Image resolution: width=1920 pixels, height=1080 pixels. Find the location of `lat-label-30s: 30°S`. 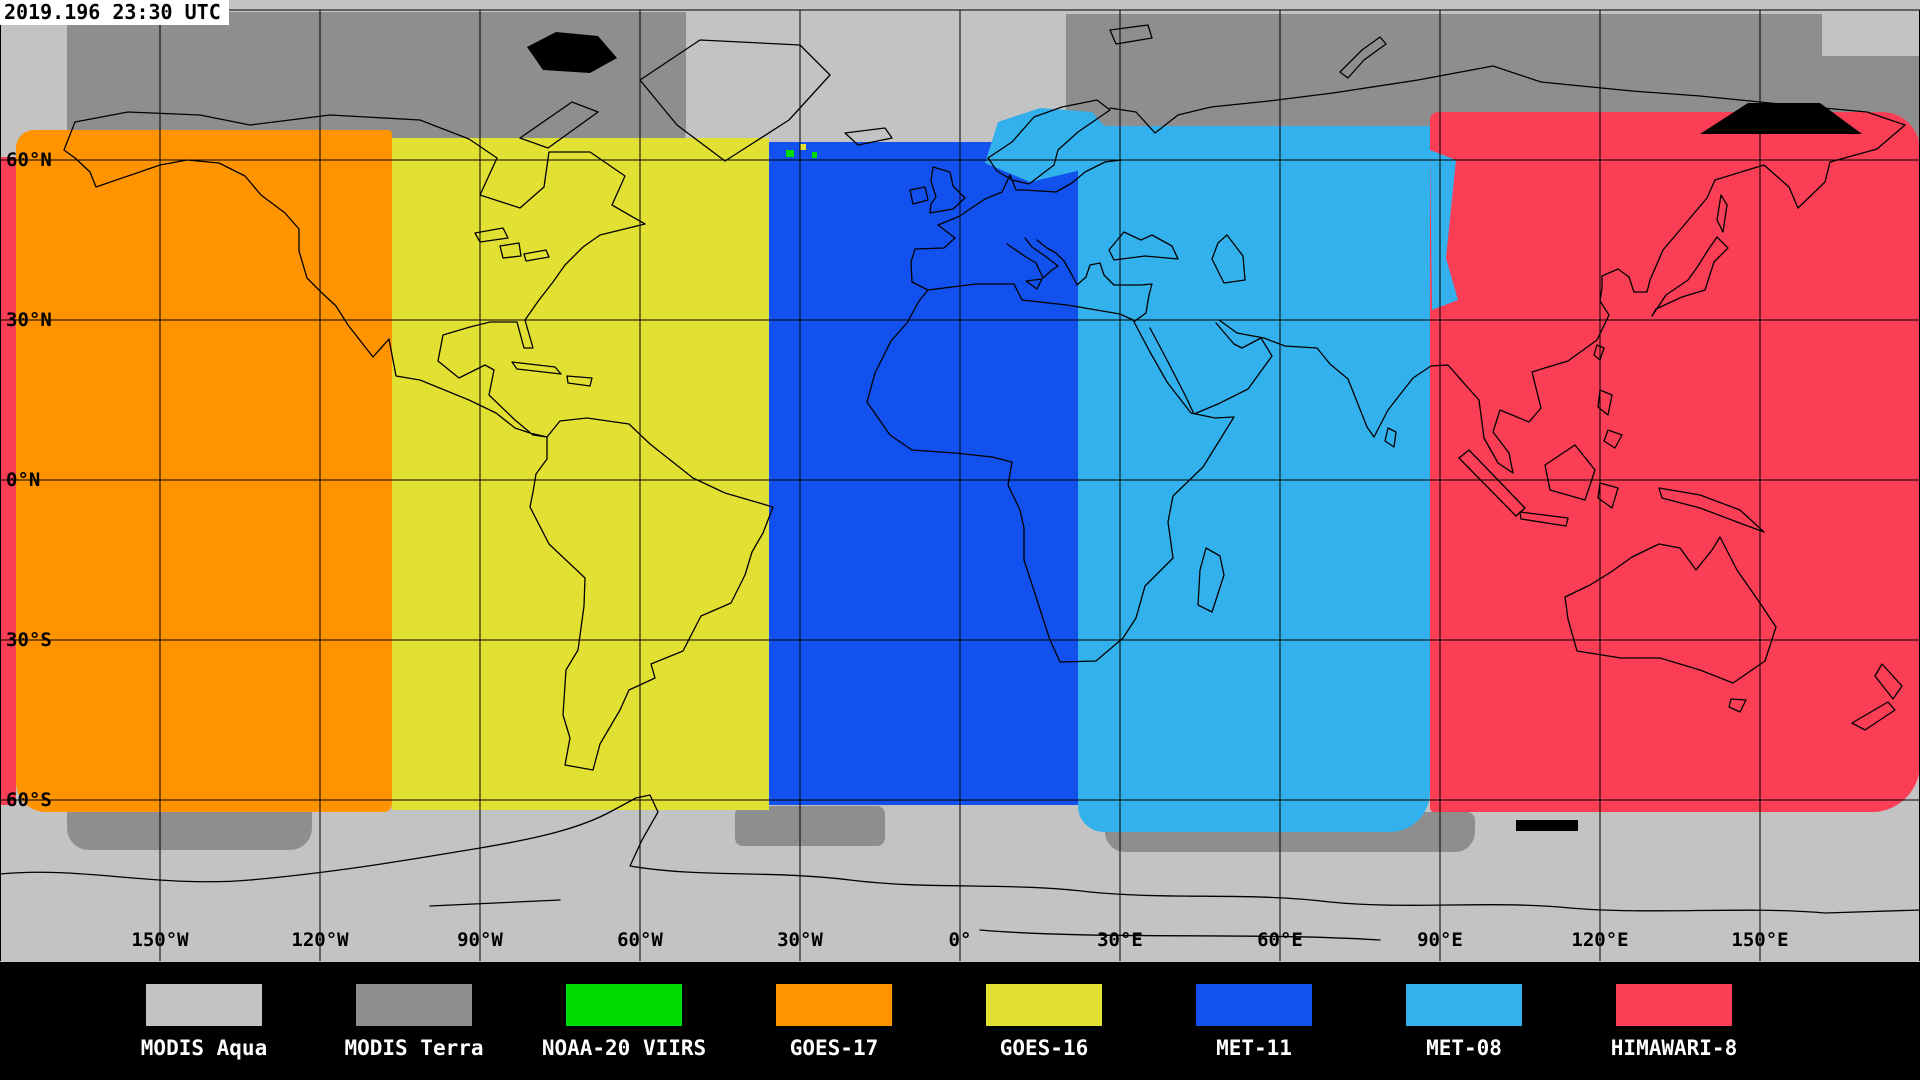

lat-label-30s: 30°S is located at coordinates (29, 640).